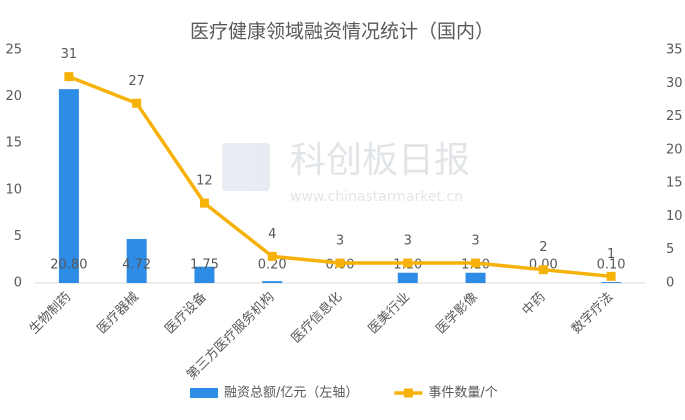 The width and height of the screenshot is (685, 420). I want to click on line-value-label: 12, so click(204, 181).